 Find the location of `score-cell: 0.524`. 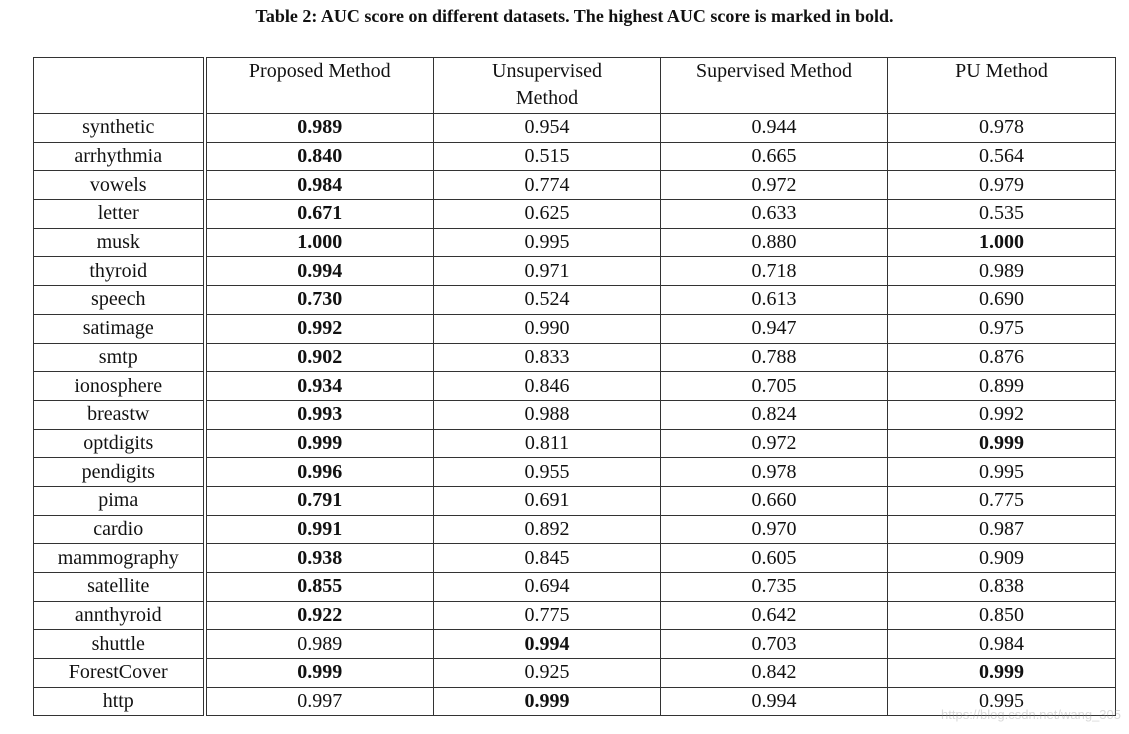

score-cell: 0.524 is located at coordinates (547, 300).